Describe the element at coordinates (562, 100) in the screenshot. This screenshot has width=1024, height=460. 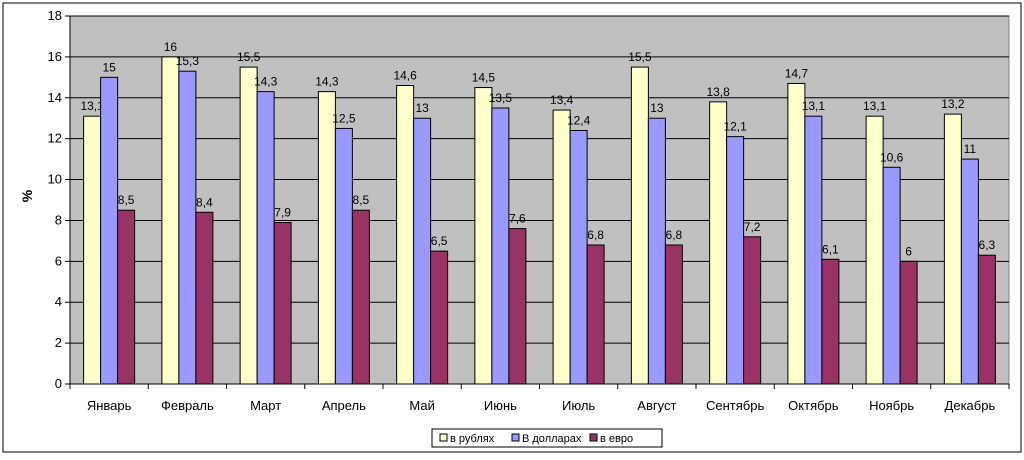
I see `data-label: 13,4` at that location.